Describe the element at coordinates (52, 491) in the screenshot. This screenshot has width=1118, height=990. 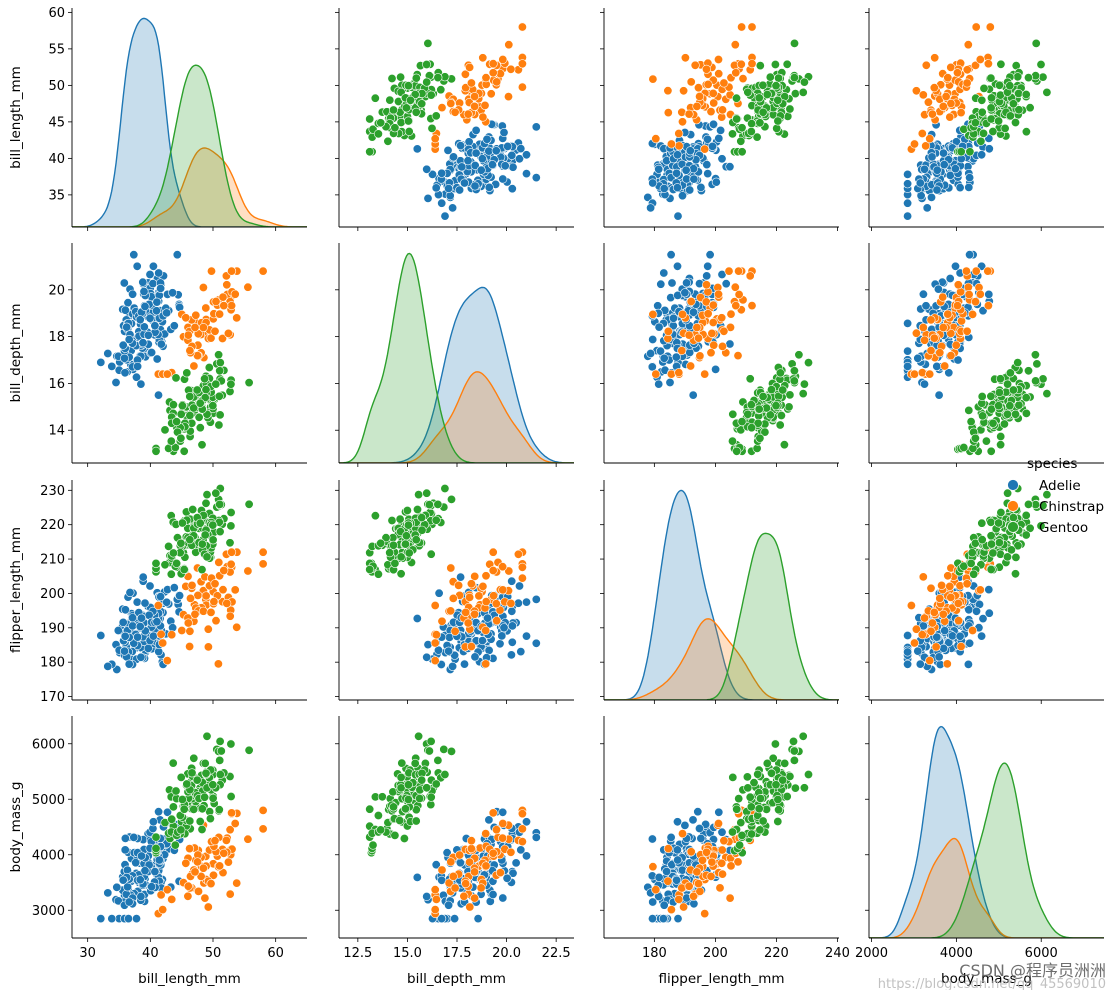
I see `y-tick-label-230: 230` at that location.